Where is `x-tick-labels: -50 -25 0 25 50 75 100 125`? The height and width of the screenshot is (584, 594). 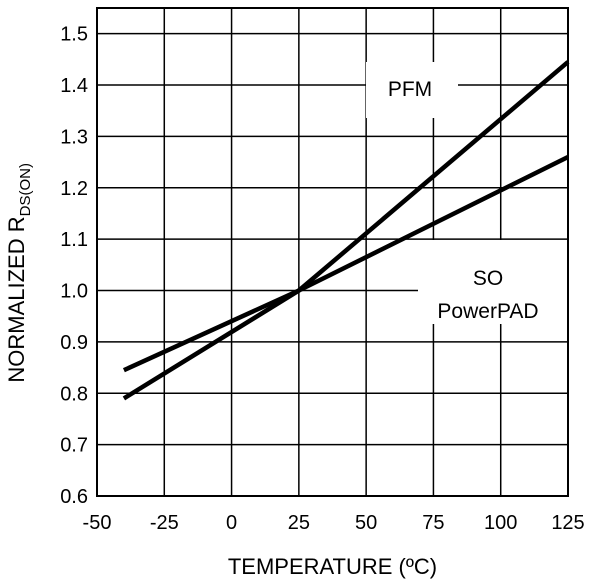 x-tick-labels: -50 -25 0 25 50 75 100 125 is located at coordinates (334, 523).